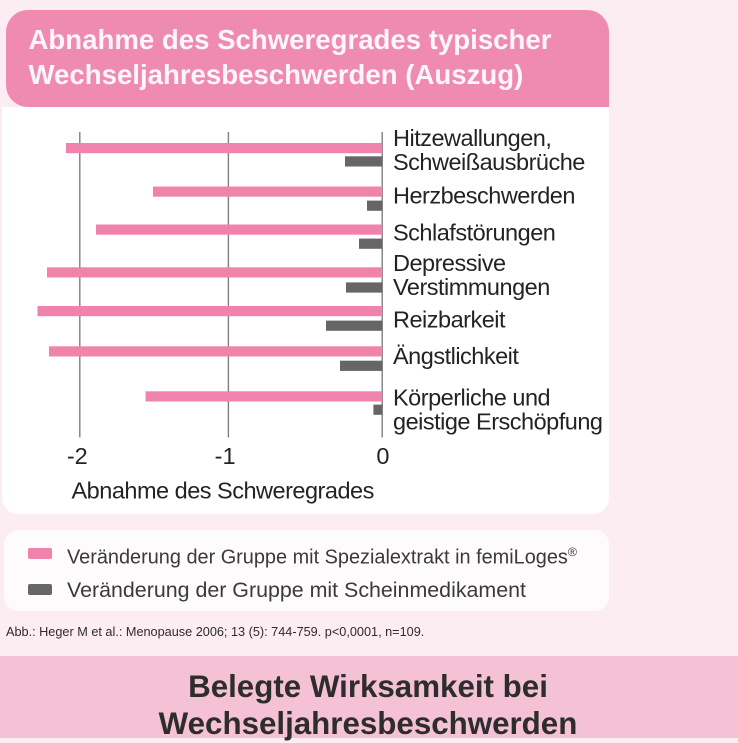  I want to click on svg-text: Ängstlichkeit, so click(456, 356).